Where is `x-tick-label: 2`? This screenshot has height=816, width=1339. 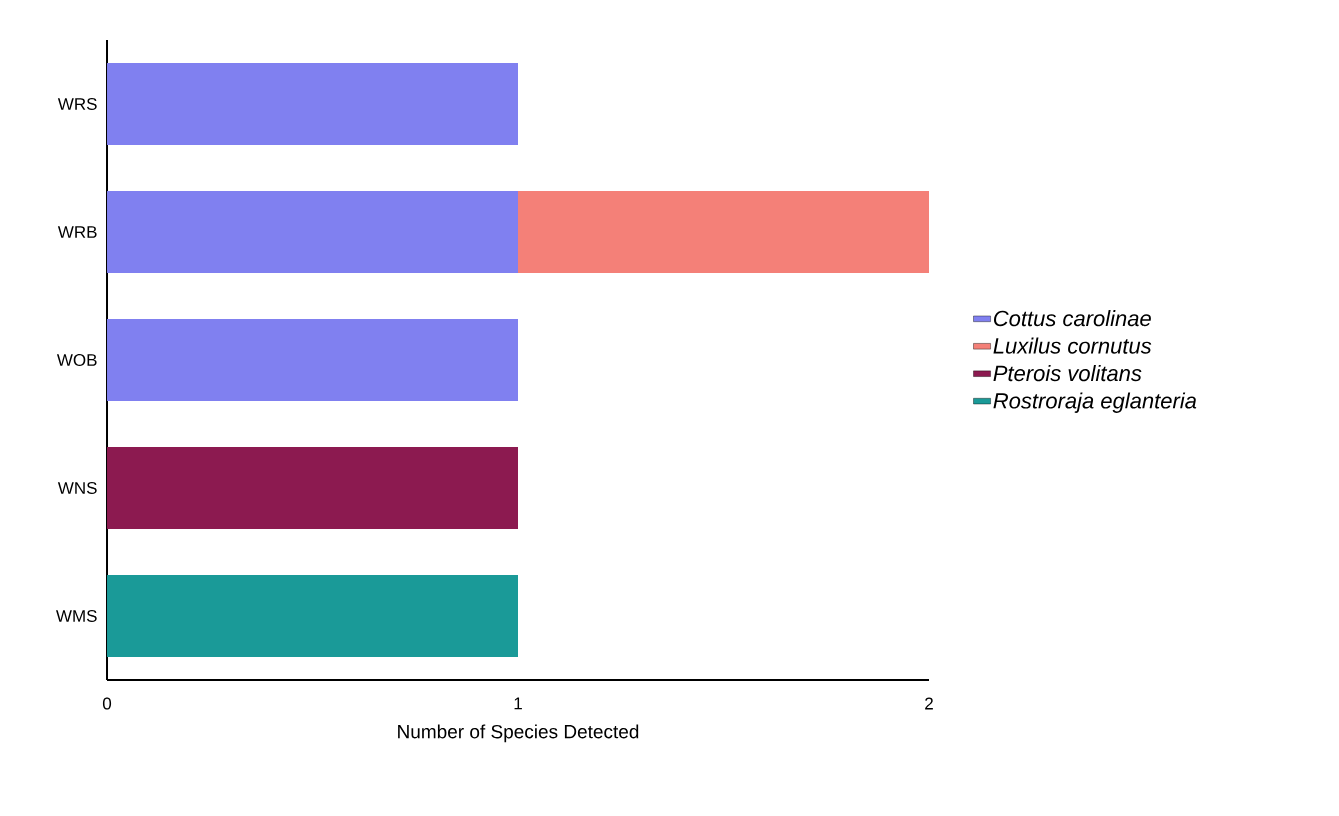
x-tick-label: 2 is located at coordinates (929, 703).